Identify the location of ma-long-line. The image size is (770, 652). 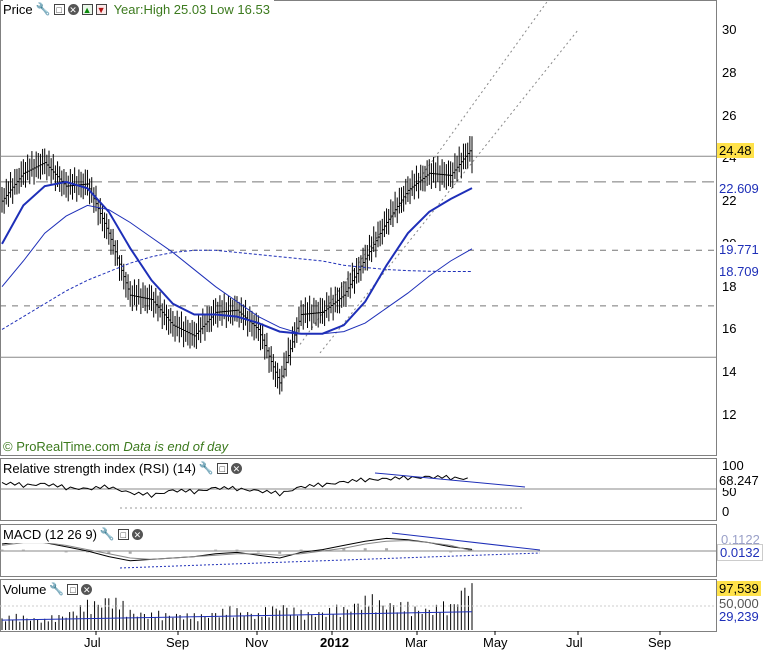
(237, 269).